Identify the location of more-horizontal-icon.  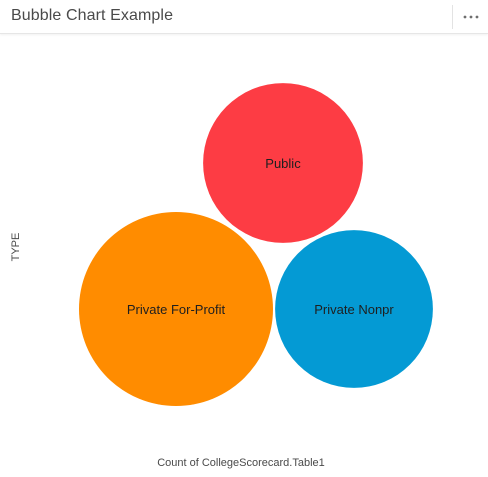
(471, 17).